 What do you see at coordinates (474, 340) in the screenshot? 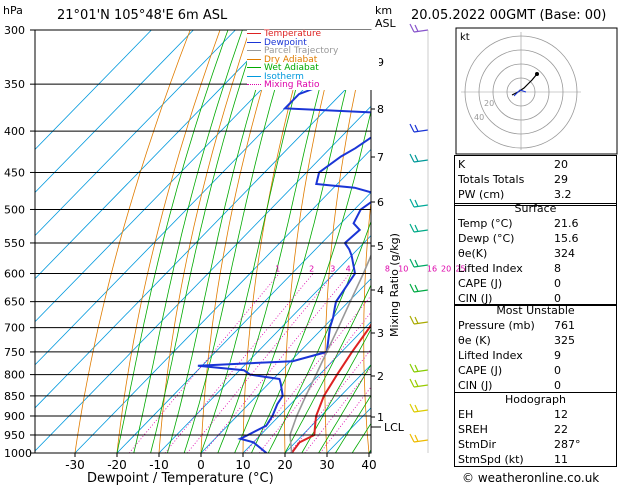
I see `row-label: θe (K)` at bounding box center [474, 340].